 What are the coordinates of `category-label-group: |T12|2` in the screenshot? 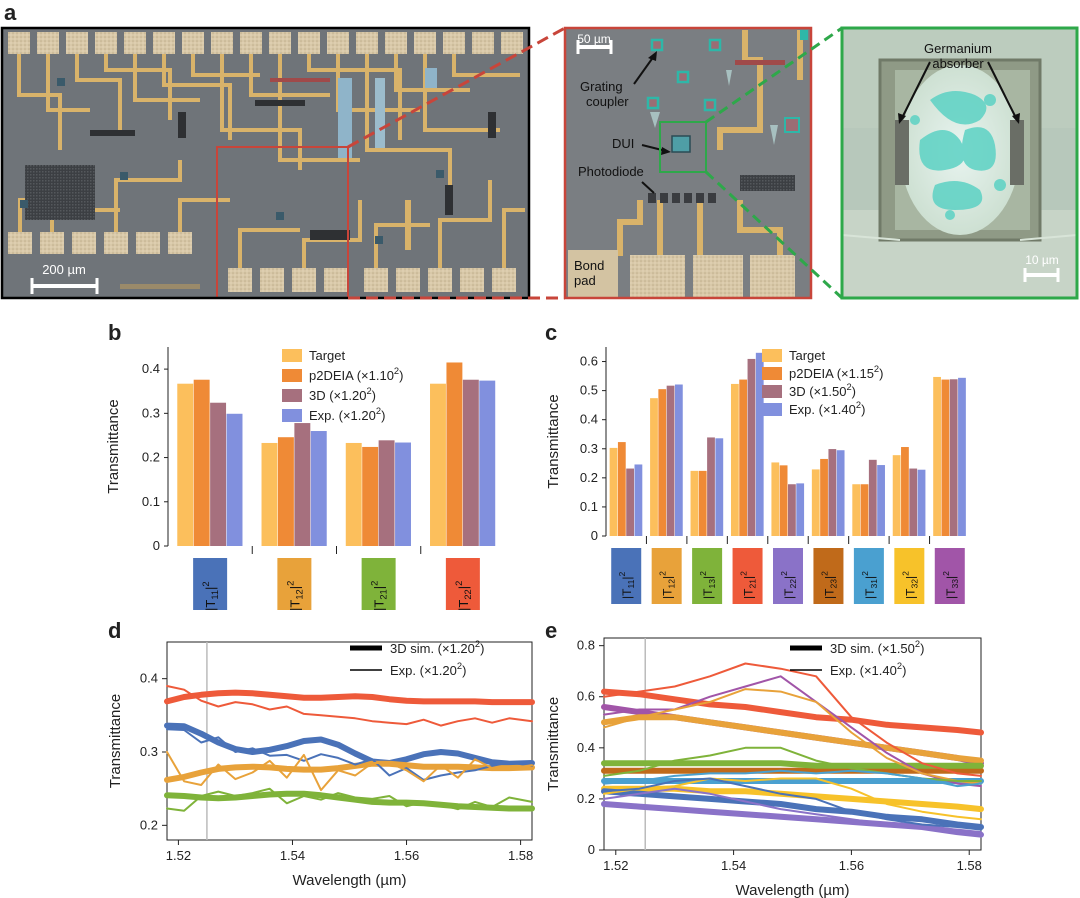 It's located at (294, 595).